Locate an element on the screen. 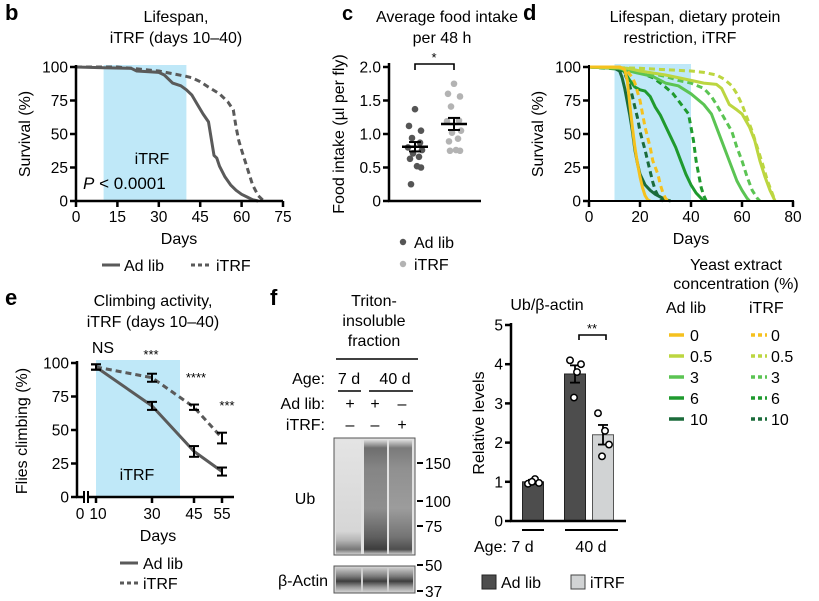 This screenshot has height=601, width=819. y-tick-label: 25 is located at coordinates (572, 168).